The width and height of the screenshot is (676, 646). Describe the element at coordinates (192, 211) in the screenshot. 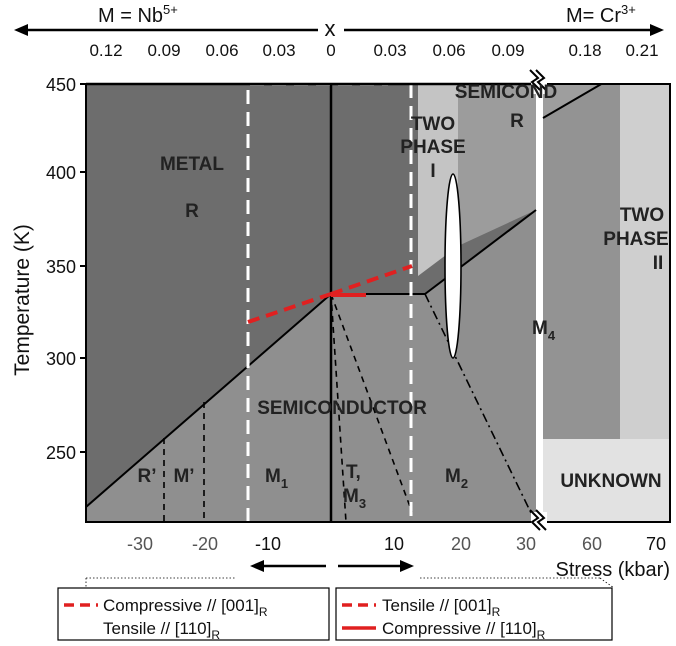

I see `metal-r-label: R` at that location.